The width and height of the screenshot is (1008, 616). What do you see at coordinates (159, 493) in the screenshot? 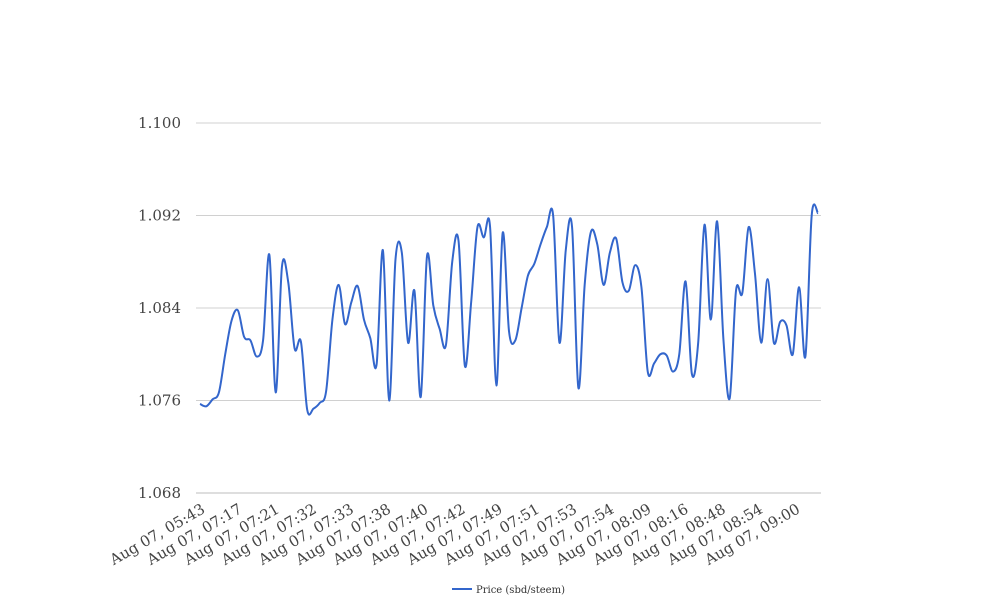
I see `y-tick-label: 1.068` at bounding box center [159, 493].